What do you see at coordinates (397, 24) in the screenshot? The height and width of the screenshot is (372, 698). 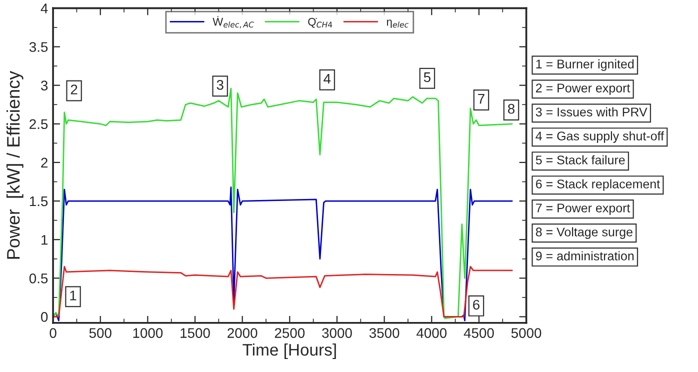 I see `legend-label: η$_{elec}$` at bounding box center [397, 24].